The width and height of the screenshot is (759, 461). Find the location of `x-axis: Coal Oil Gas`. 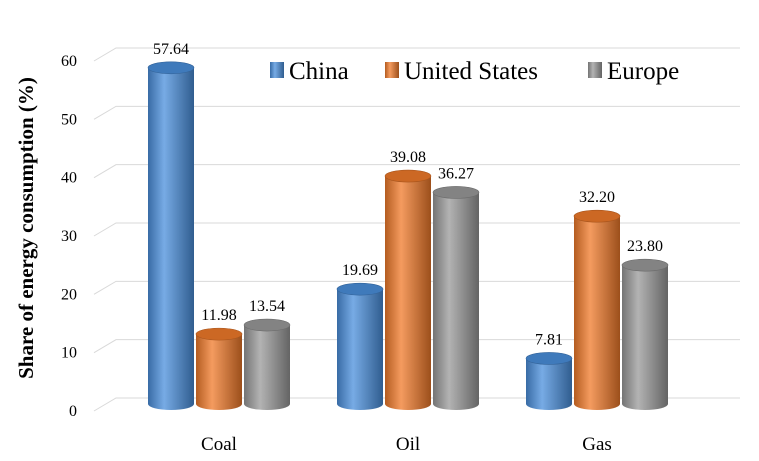

x-axis: Coal Oil Gas is located at coordinates (406, 444).